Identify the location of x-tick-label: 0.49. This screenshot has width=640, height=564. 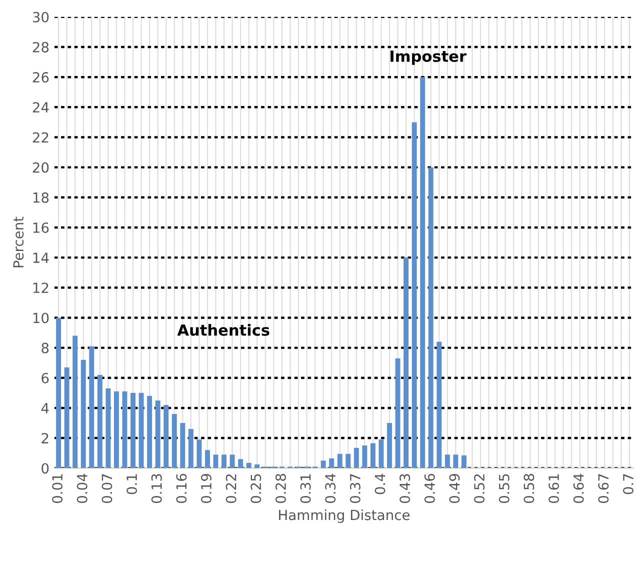
(454, 488).